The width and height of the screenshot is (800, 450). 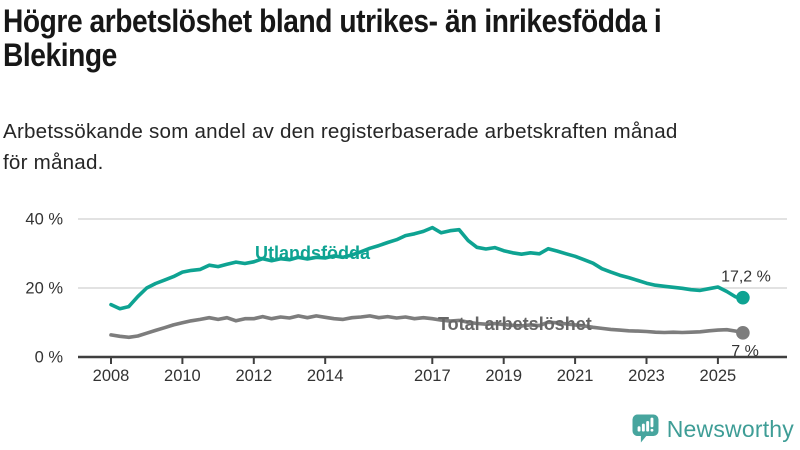 I want to click on series-end-value-label: 7 %, so click(x=745, y=351).